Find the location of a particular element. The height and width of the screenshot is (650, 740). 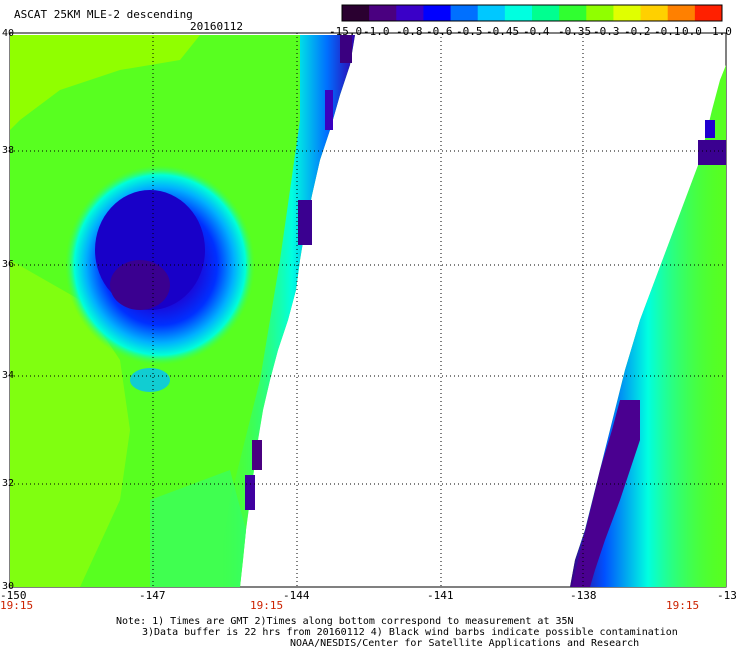

lat-label: 32 is located at coordinates (8, 483).